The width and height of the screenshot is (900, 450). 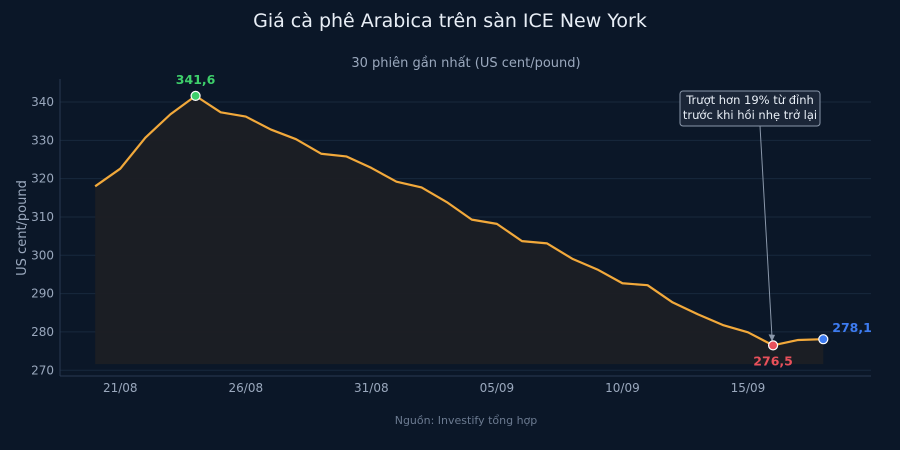 I want to click on callout-arrow-line, so click(x=766, y=232).